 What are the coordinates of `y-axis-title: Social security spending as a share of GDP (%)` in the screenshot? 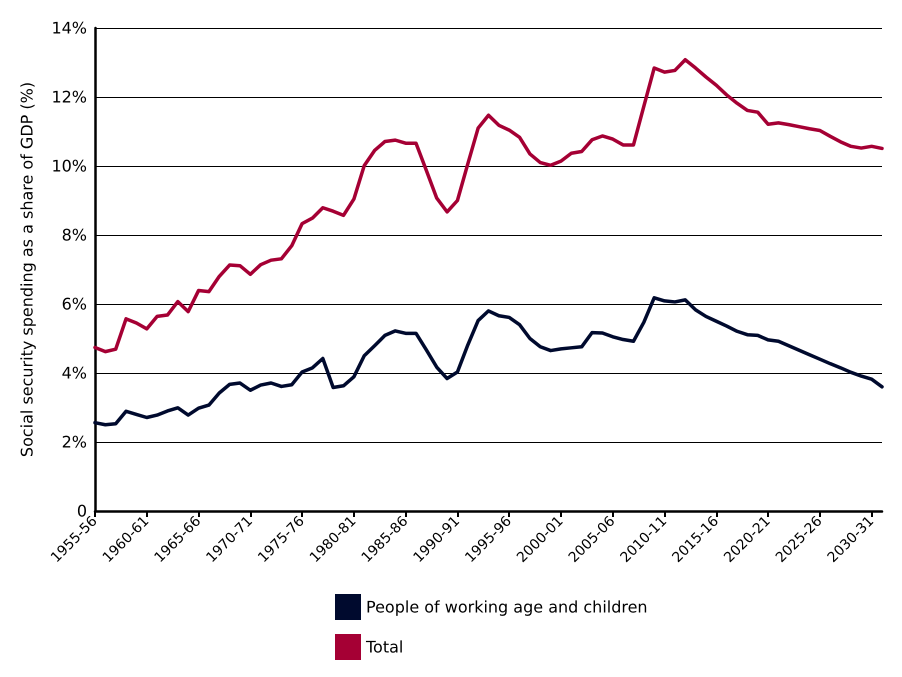 It's located at (27, 270).